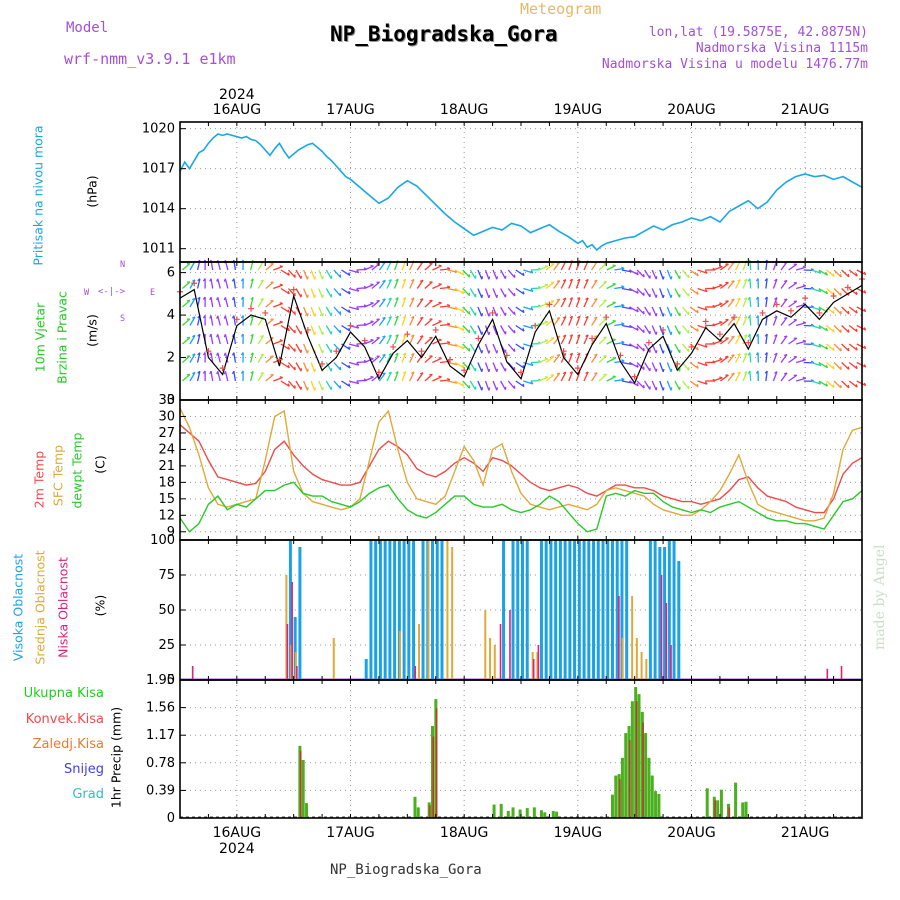 The height and width of the screenshot is (900, 900). What do you see at coordinates (171, 818) in the screenshot?
I see `precip-tick-label: 0` at bounding box center [171, 818].